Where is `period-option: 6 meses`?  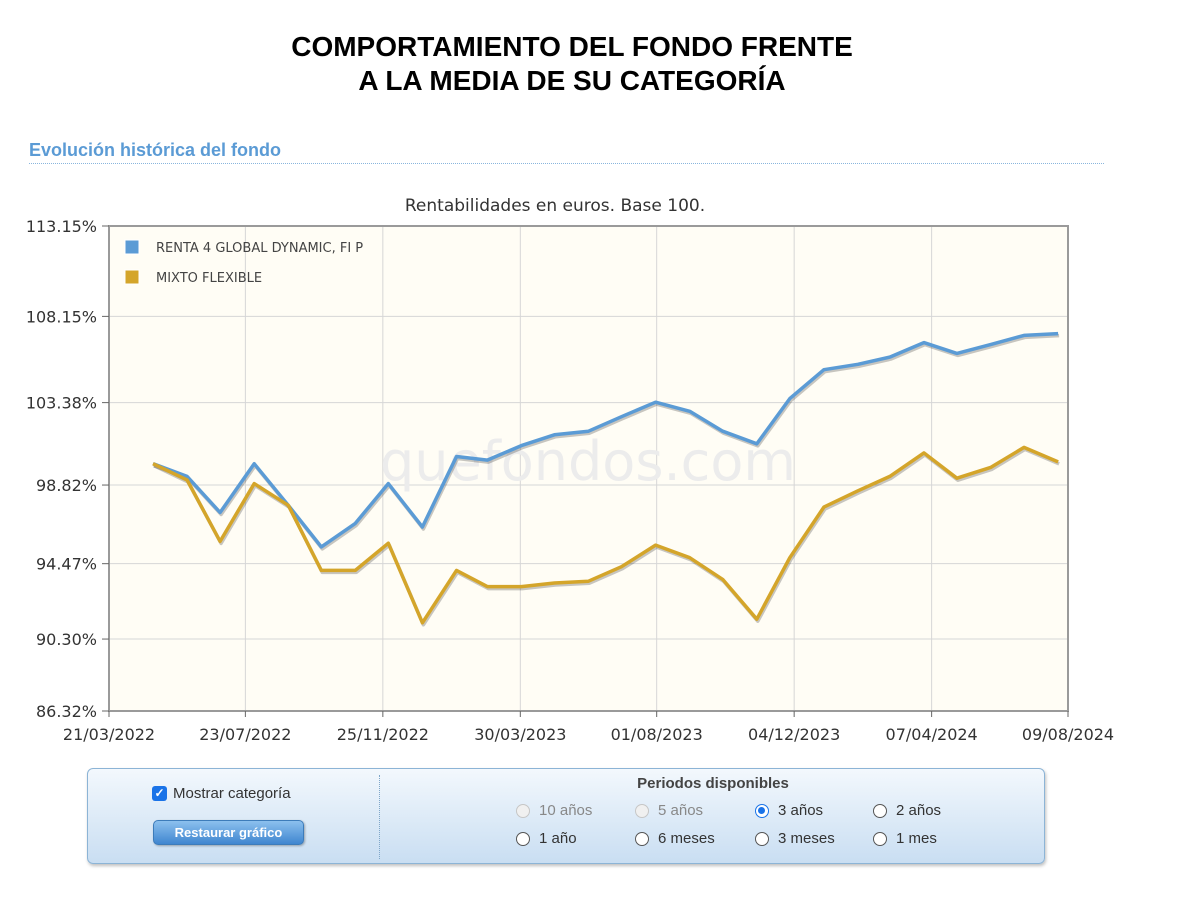
period-option: 6 meses is located at coordinates (675, 838).